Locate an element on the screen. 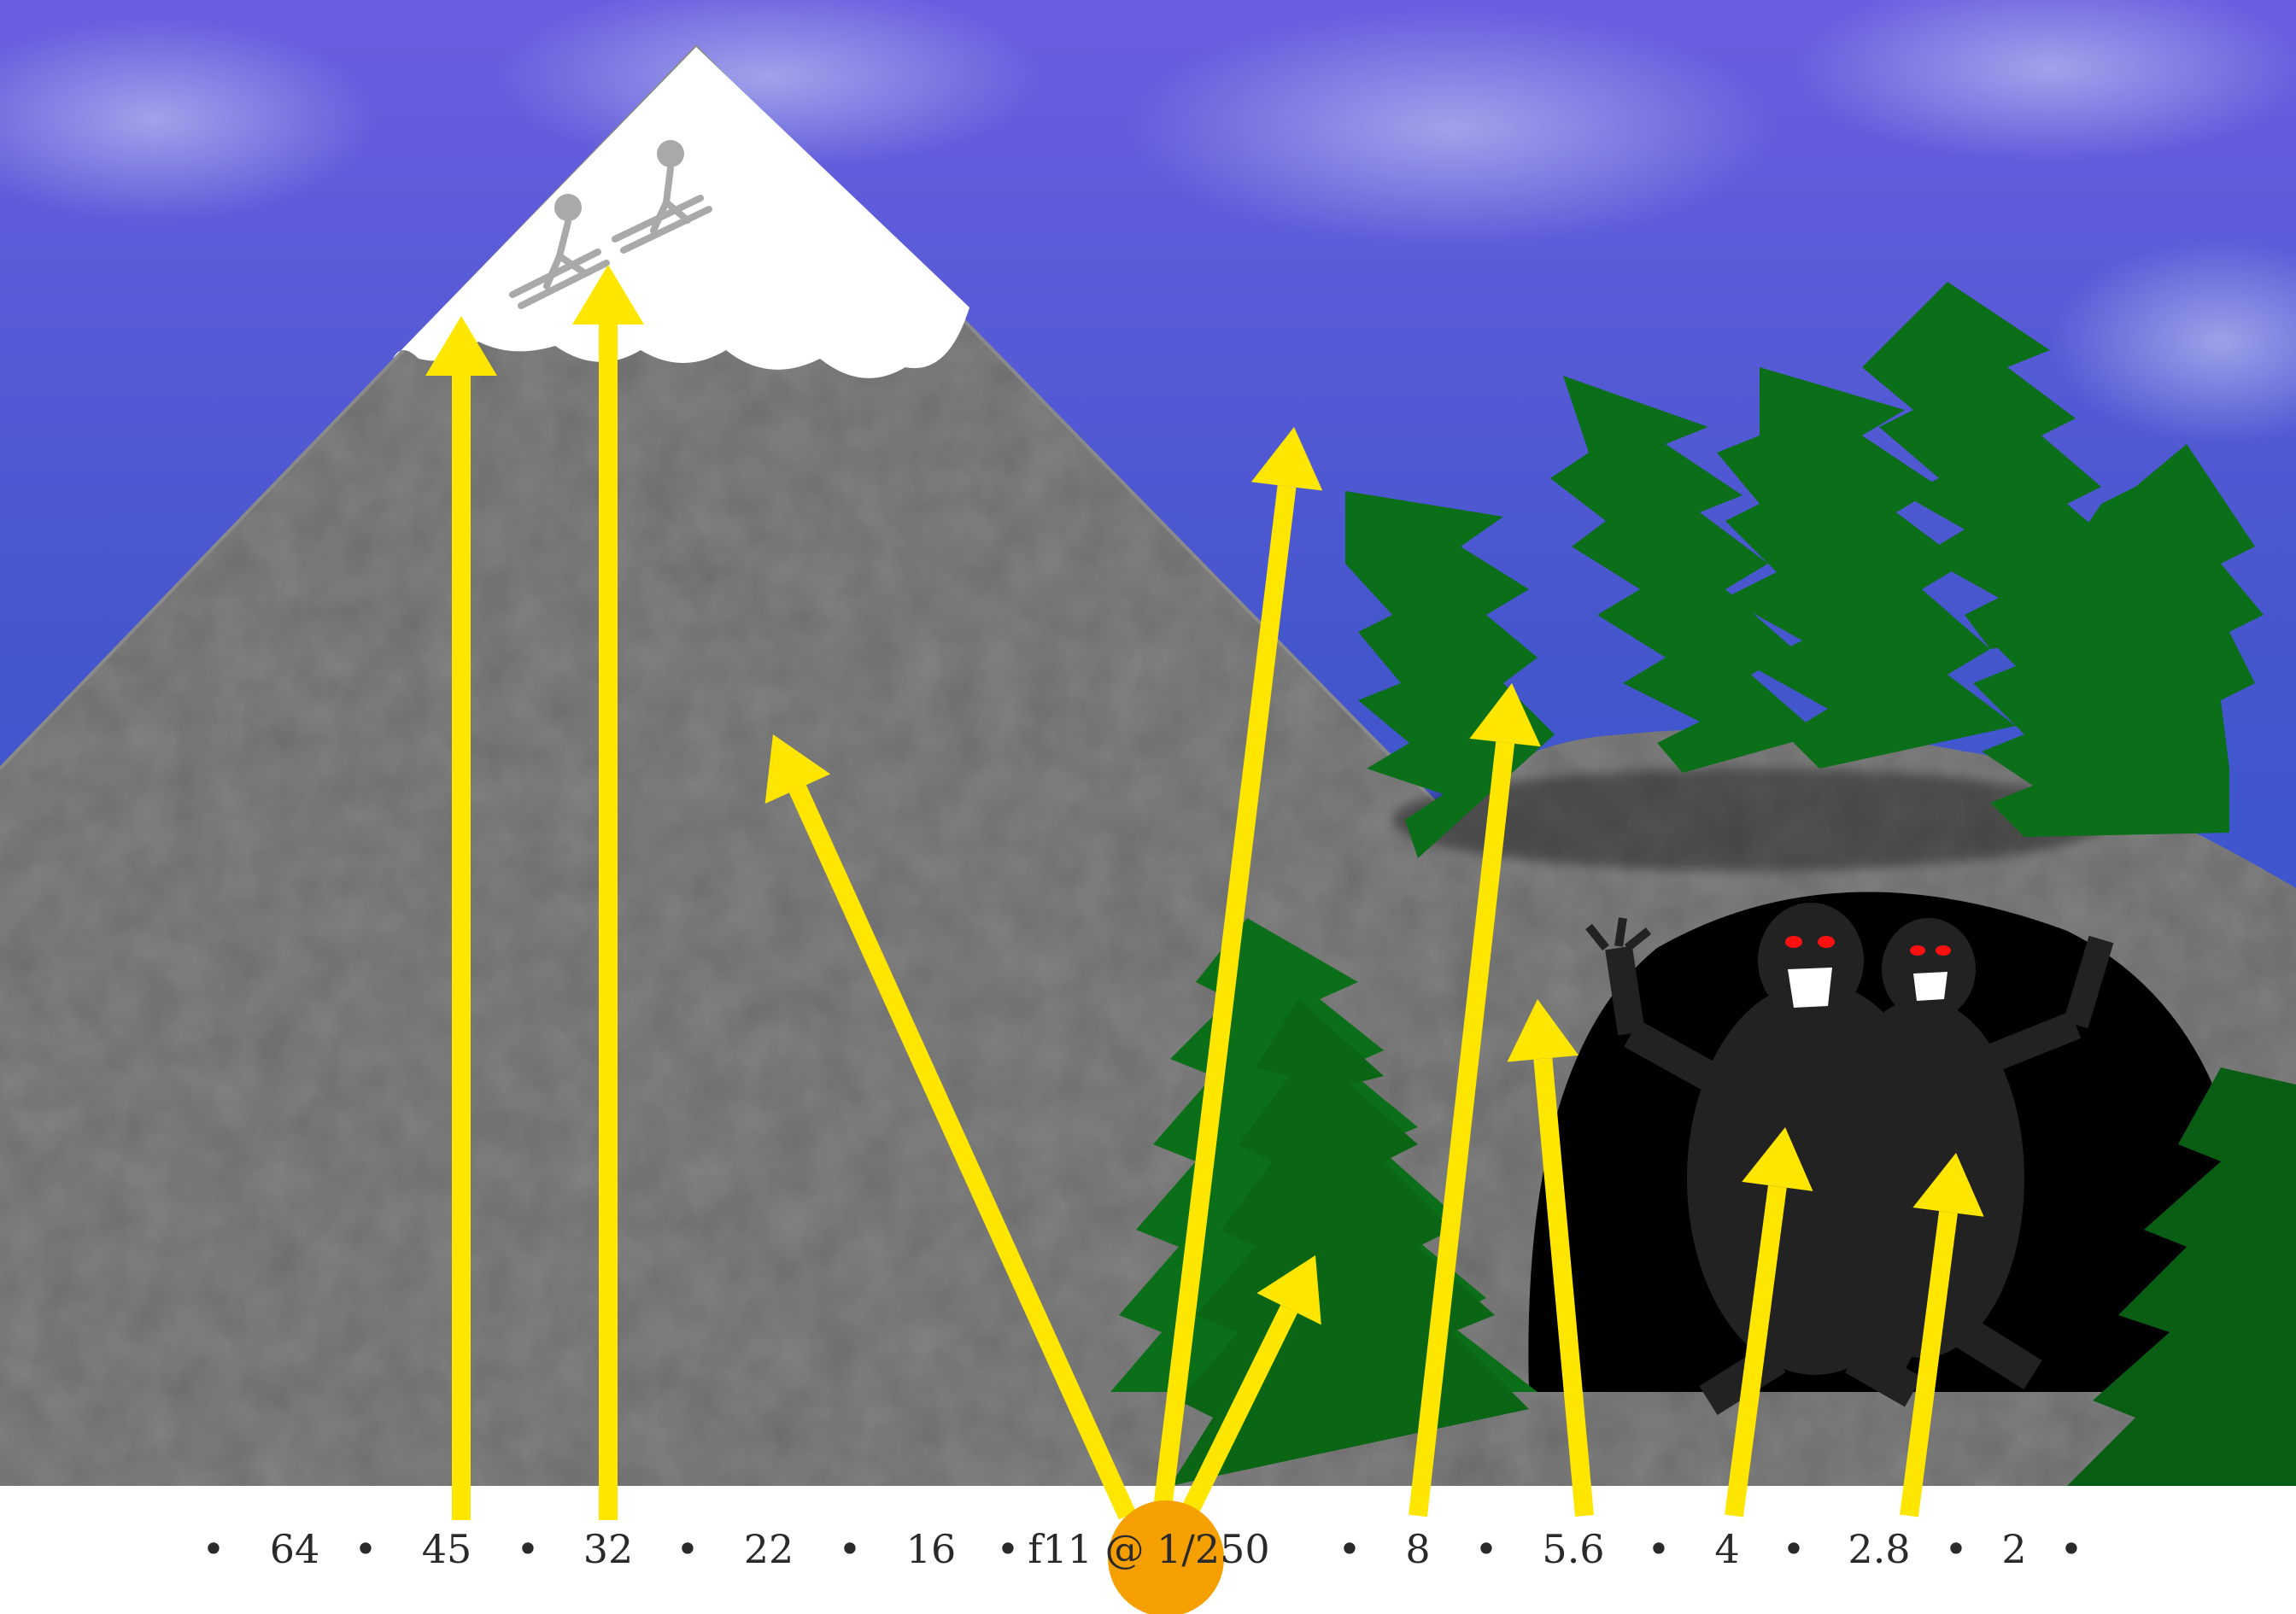 This screenshot has height=1614, width=2296. arrow-shaft-cave is located at coordinates (1563, 1287).